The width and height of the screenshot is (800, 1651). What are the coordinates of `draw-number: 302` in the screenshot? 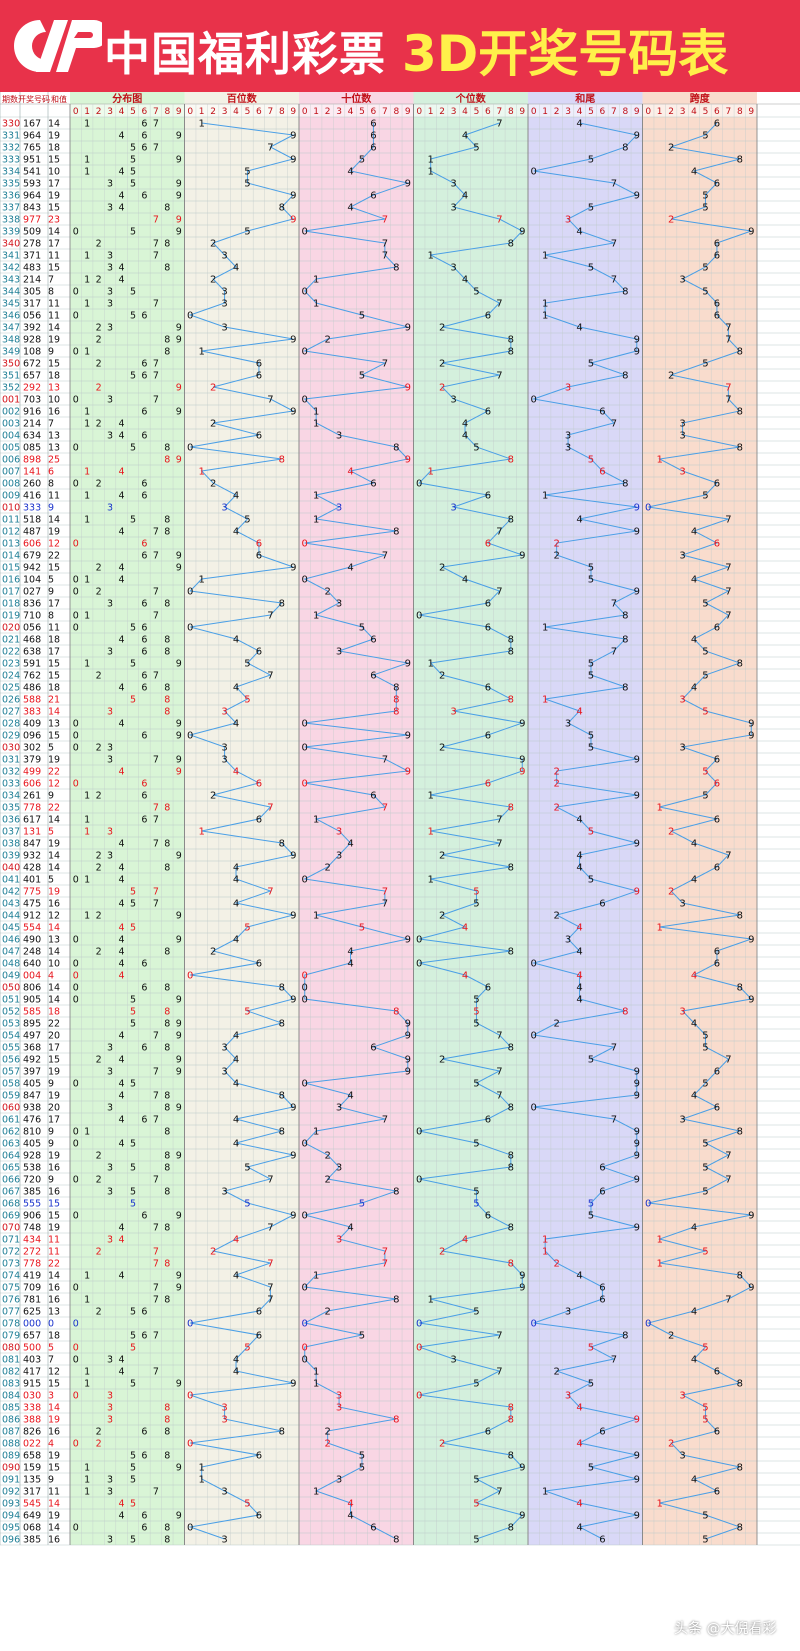 It's located at (32, 748).